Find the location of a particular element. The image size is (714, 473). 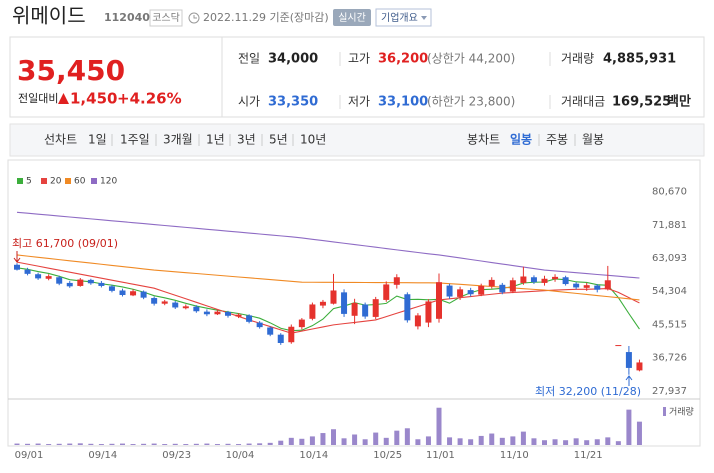

field-label: 거래대금 is located at coordinates (583, 102).